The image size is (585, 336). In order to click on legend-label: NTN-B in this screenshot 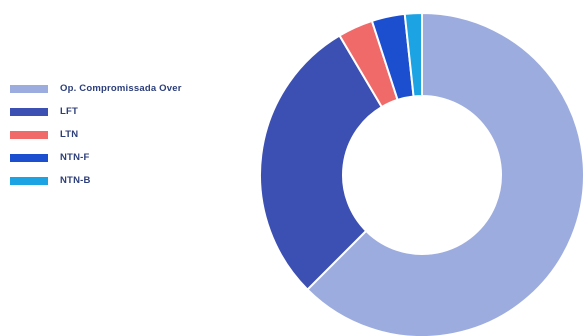, I will do `click(75, 180)`.